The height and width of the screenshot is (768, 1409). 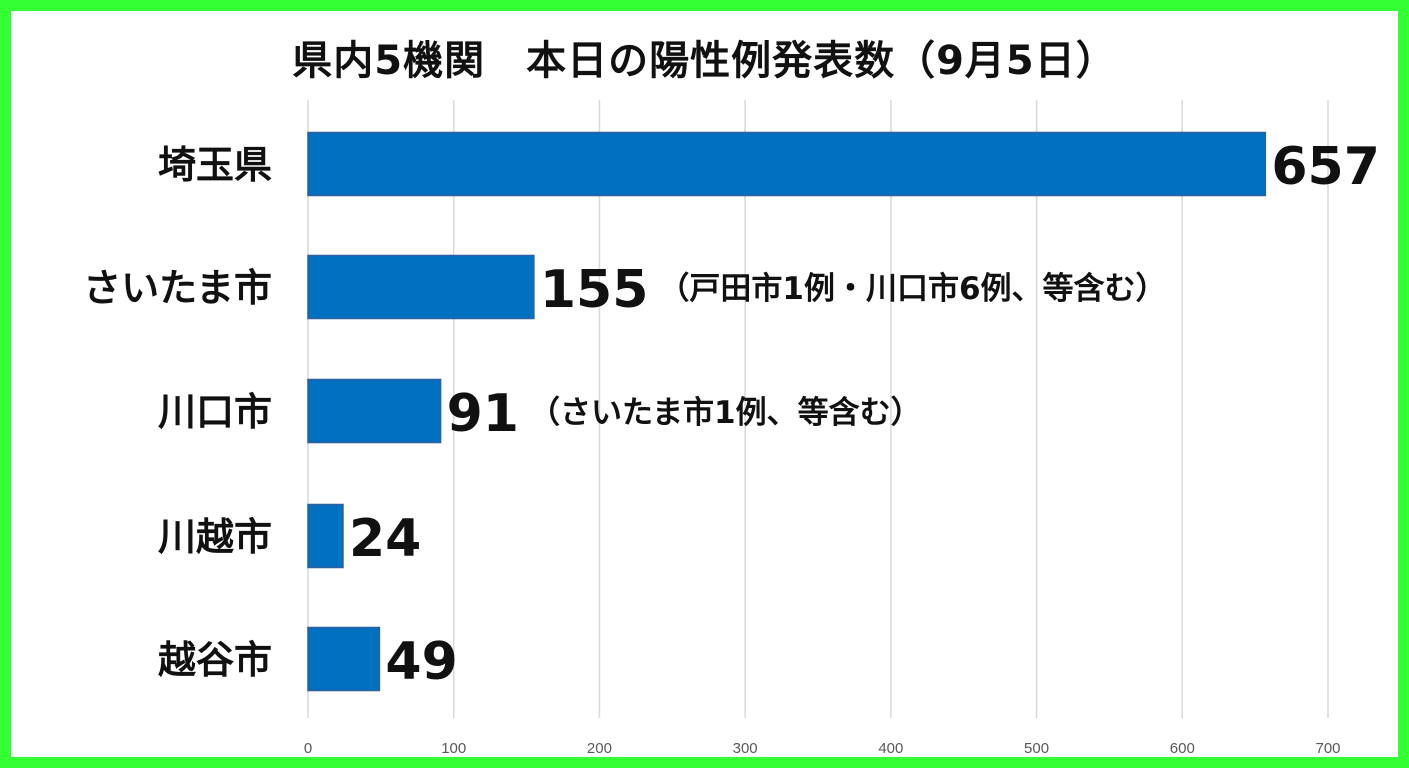 What do you see at coordinates (1036, 748) in the screenshot?
I see `x-tick-label: 500` at bounding box center [1036, 748].